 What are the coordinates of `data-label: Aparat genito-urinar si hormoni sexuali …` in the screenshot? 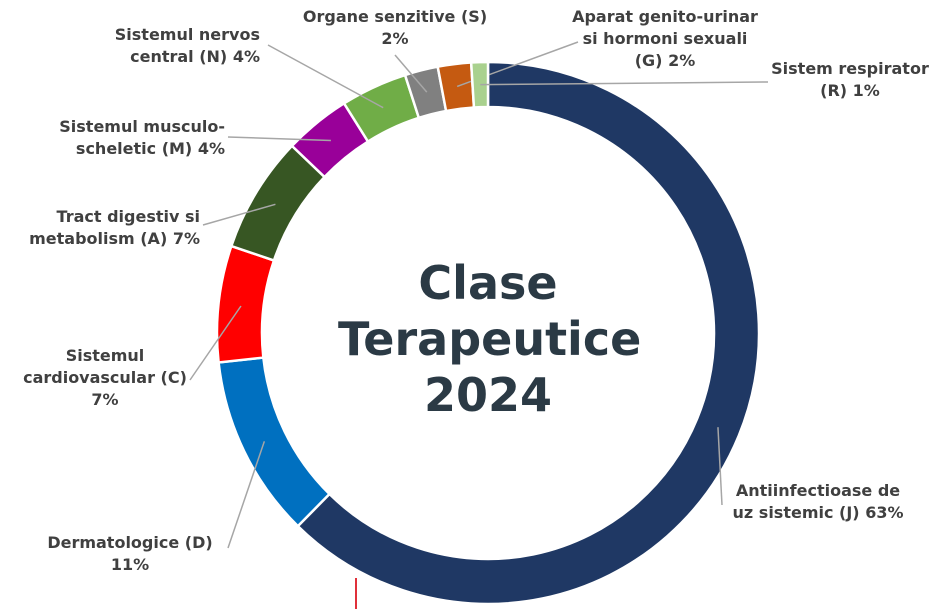 It's located at (665, 39).